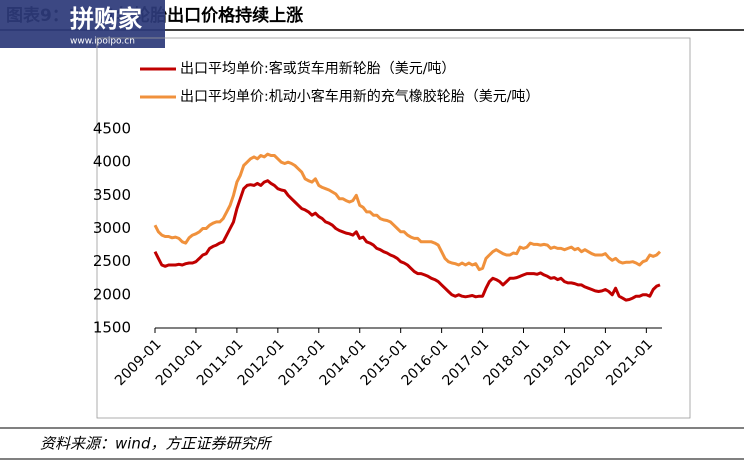  What do you see at coordinates (112, 195) in the screenshot?
I see `y-tick-label: 3500` at bounding box center [112, 195].